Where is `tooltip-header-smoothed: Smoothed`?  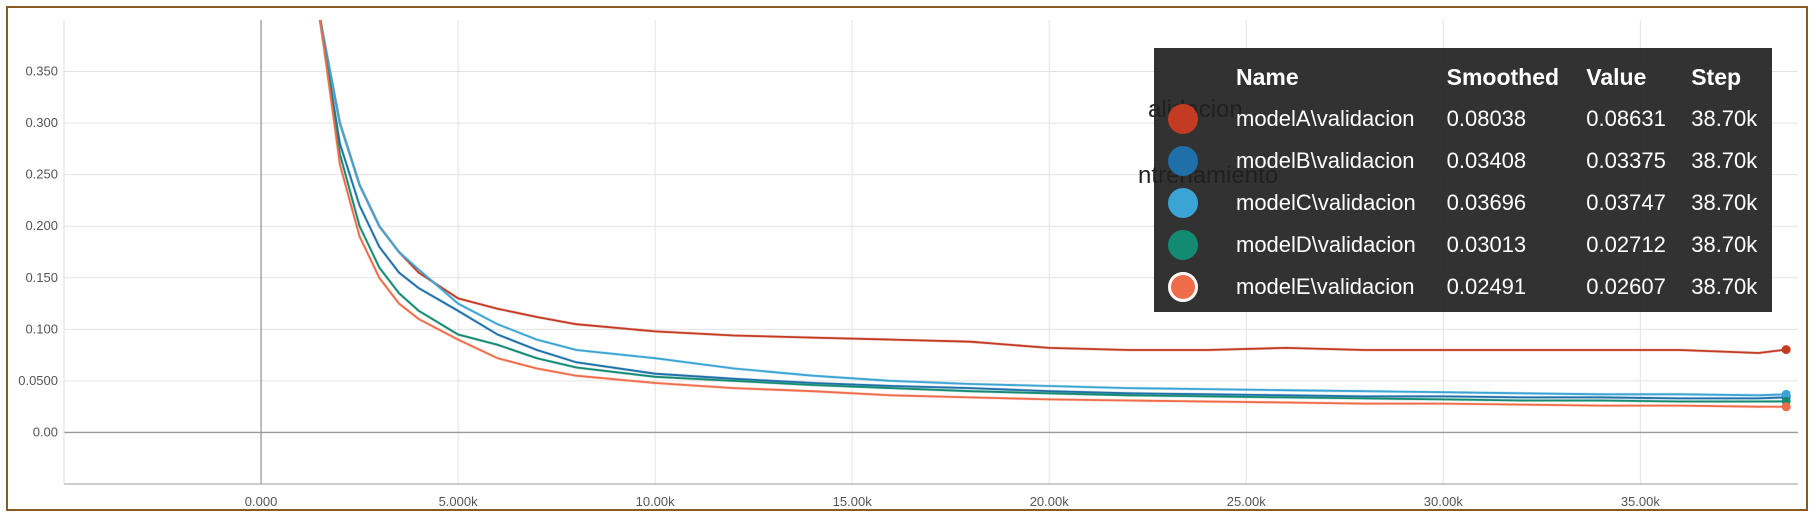
tooltip-header-smoothed: Smoothed is located at coordinates (1503, 76).